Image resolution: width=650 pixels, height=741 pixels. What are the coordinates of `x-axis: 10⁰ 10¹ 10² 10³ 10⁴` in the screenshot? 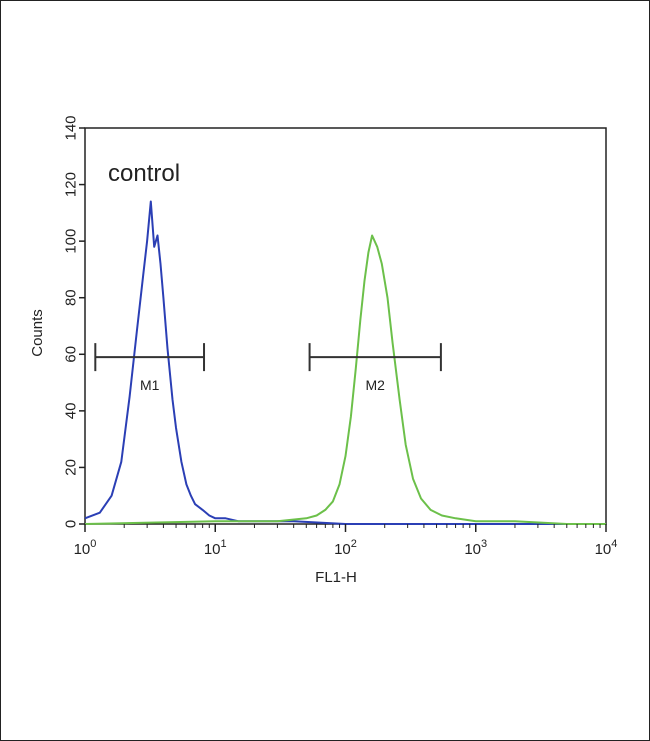 It's located at (346, 541).